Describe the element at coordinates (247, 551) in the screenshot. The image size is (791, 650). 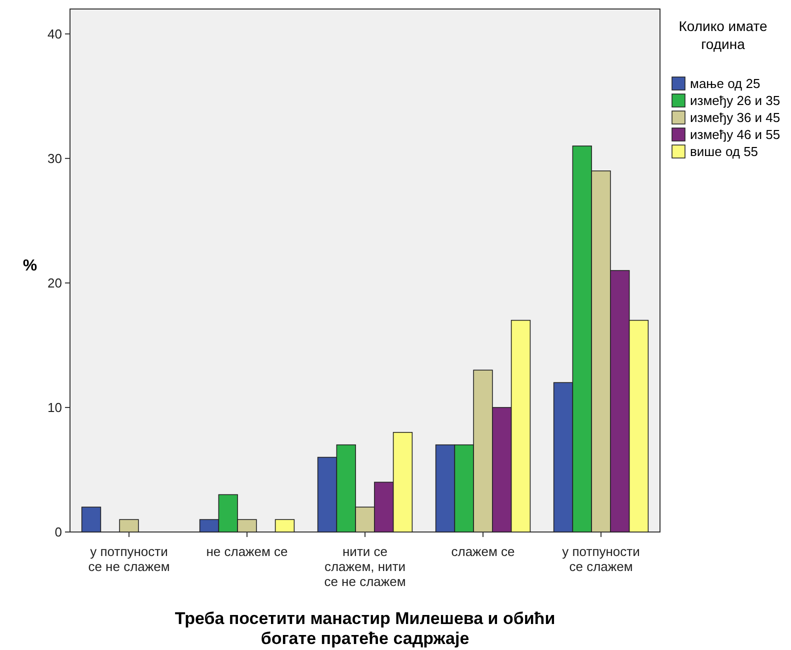
I see `x-tick-label: не слажем се` at that location.